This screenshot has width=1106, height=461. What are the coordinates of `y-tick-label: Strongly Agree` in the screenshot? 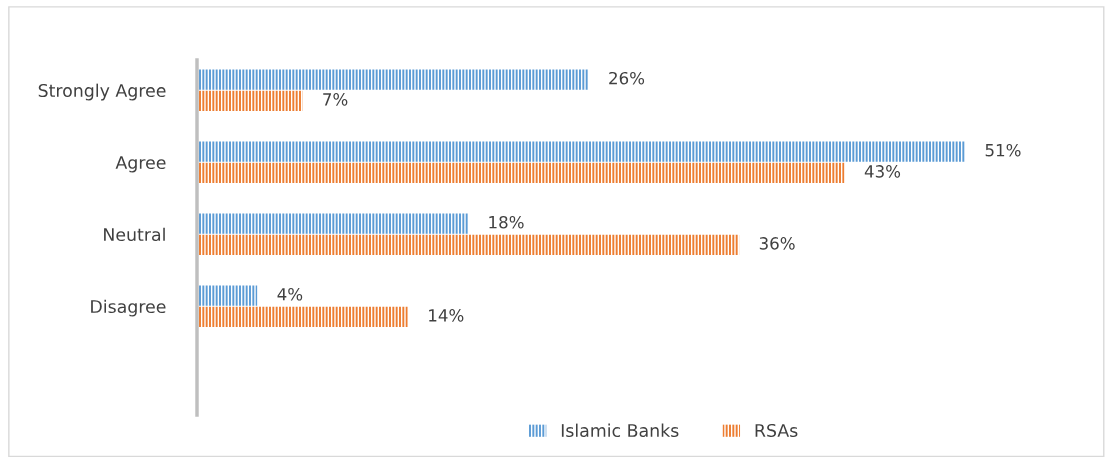 It's located at (102, 92).